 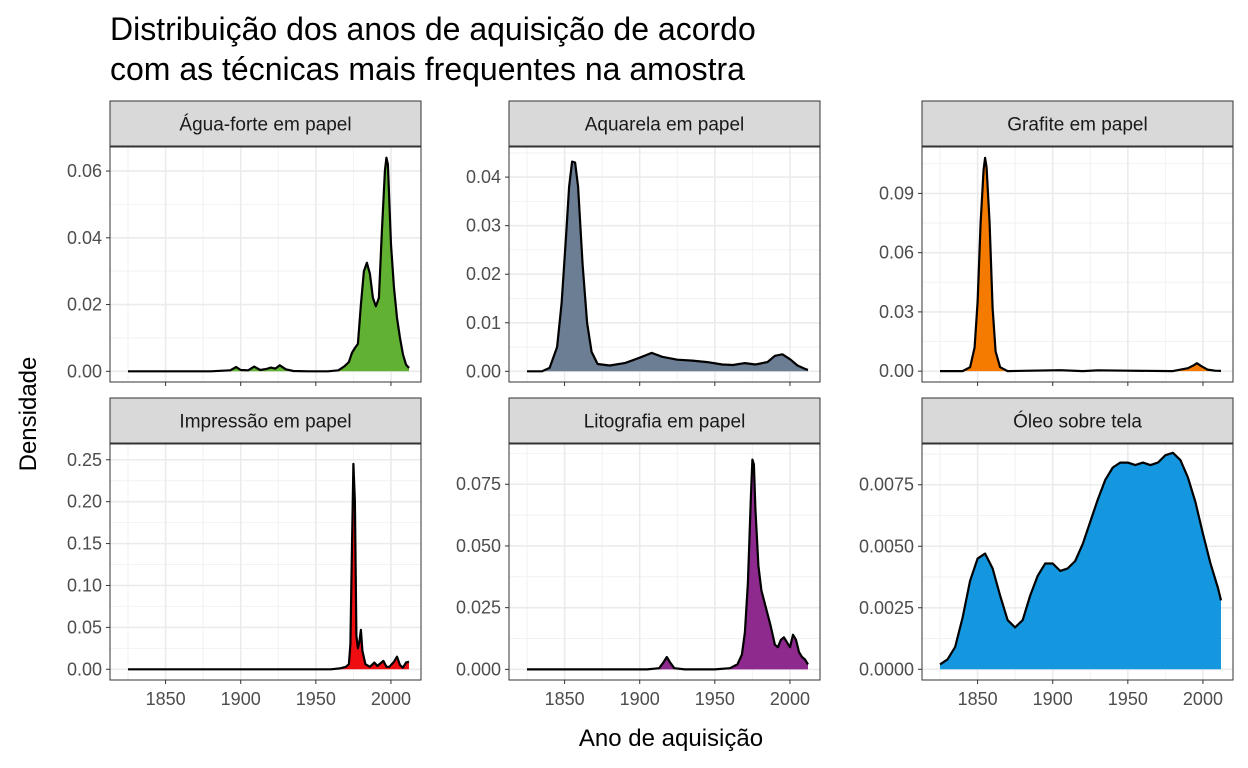 I want to click on strip-aquarela-em-papel, so click(x=664, y=123).